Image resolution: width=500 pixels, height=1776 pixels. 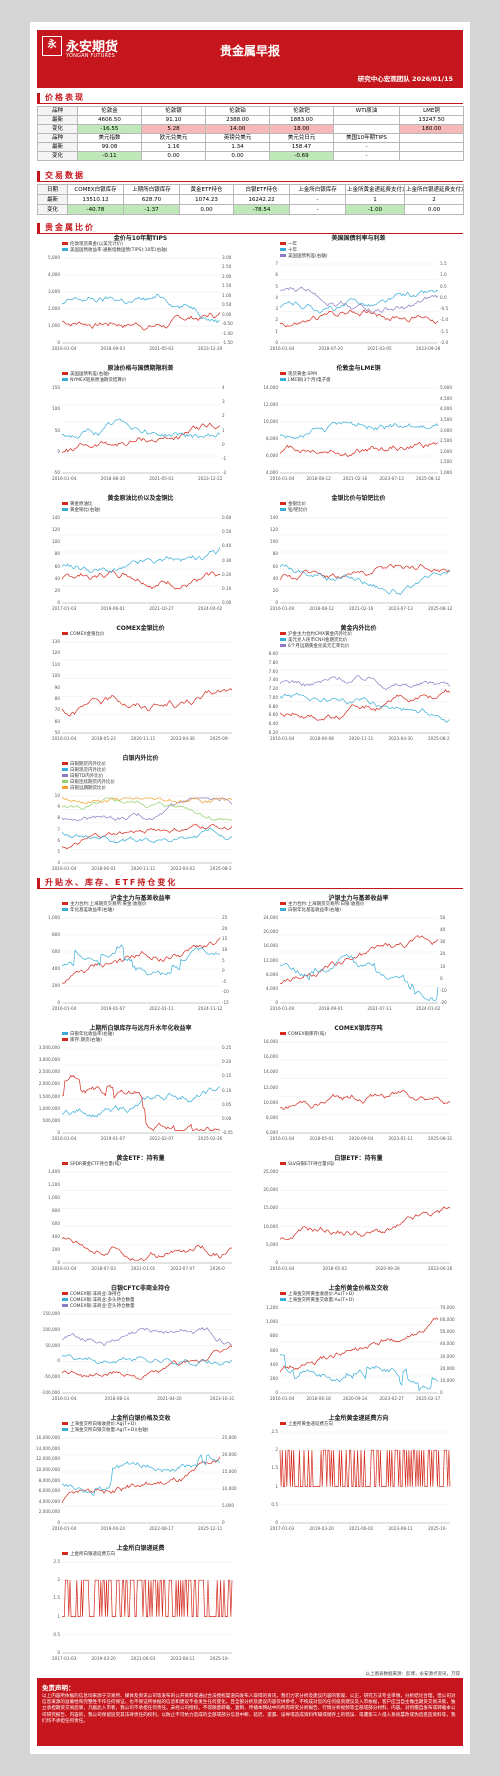 I want to click on y-right-tick-label: 1.00, so click(x=227, y=295).